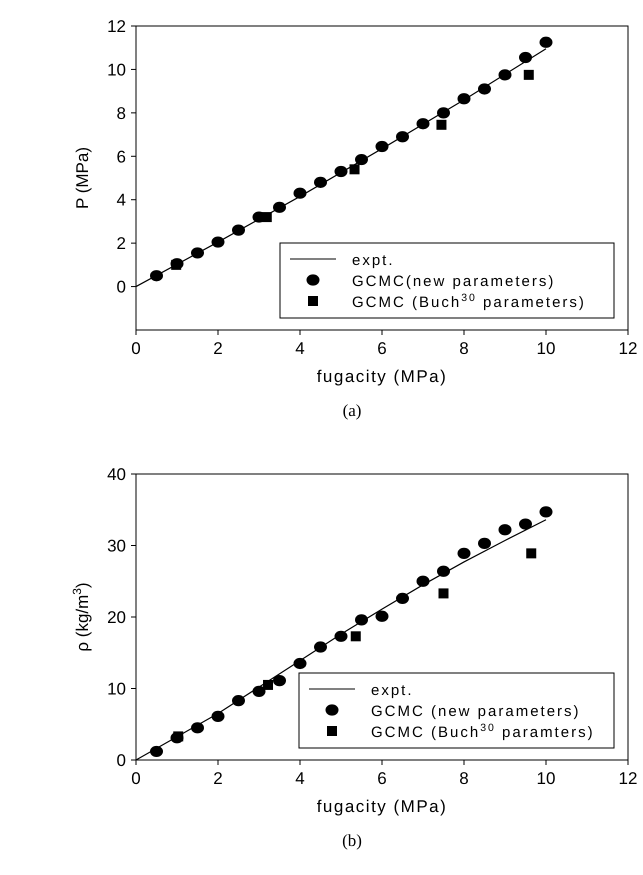  I want to click on y-tick-label: 4, so click(121, 200).